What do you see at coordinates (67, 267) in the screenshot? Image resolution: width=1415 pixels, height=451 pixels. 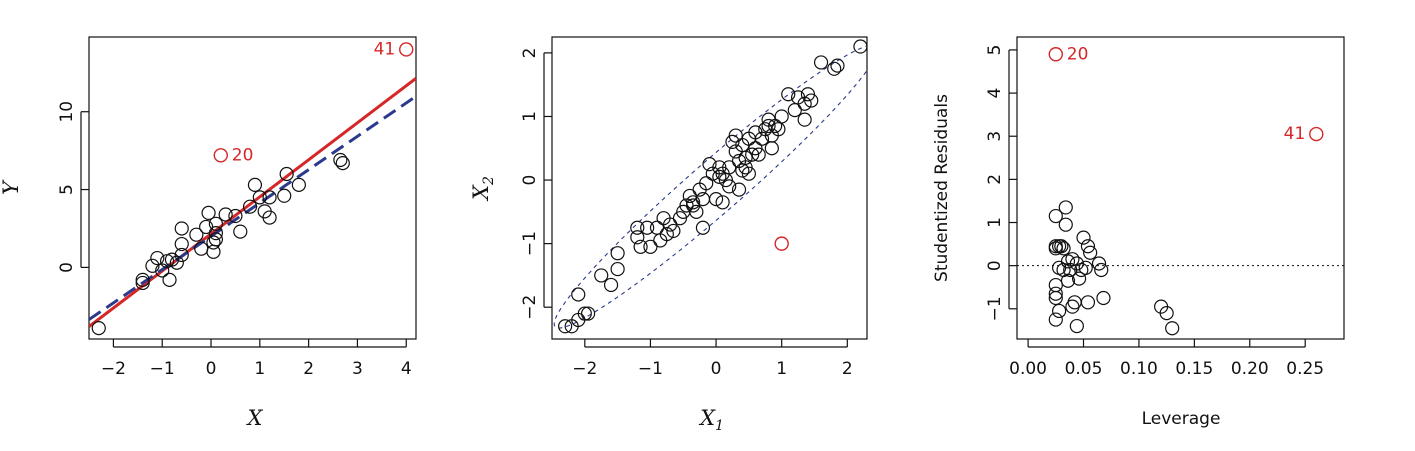 I see `panel-1-y-tick-label: 0` at bounding box center [67, 267].